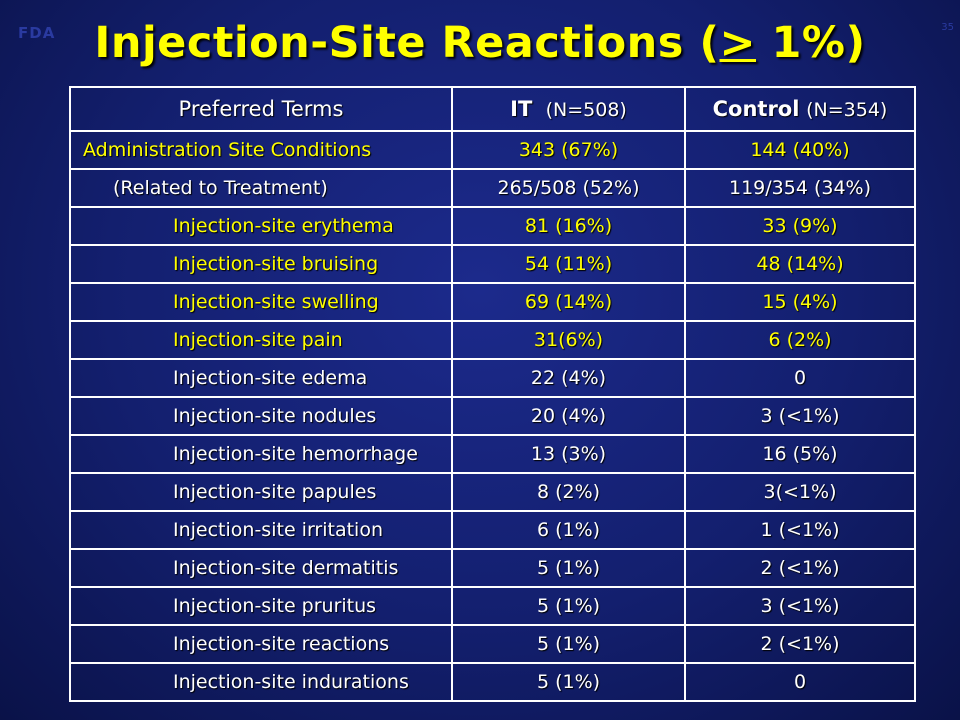 The width and height of the screenshot is (960, 720). What do you see at coordinates (261, 378) in the screenshot?
I see `term-cell: Injection-site edema` at bounding box center [261, 378].